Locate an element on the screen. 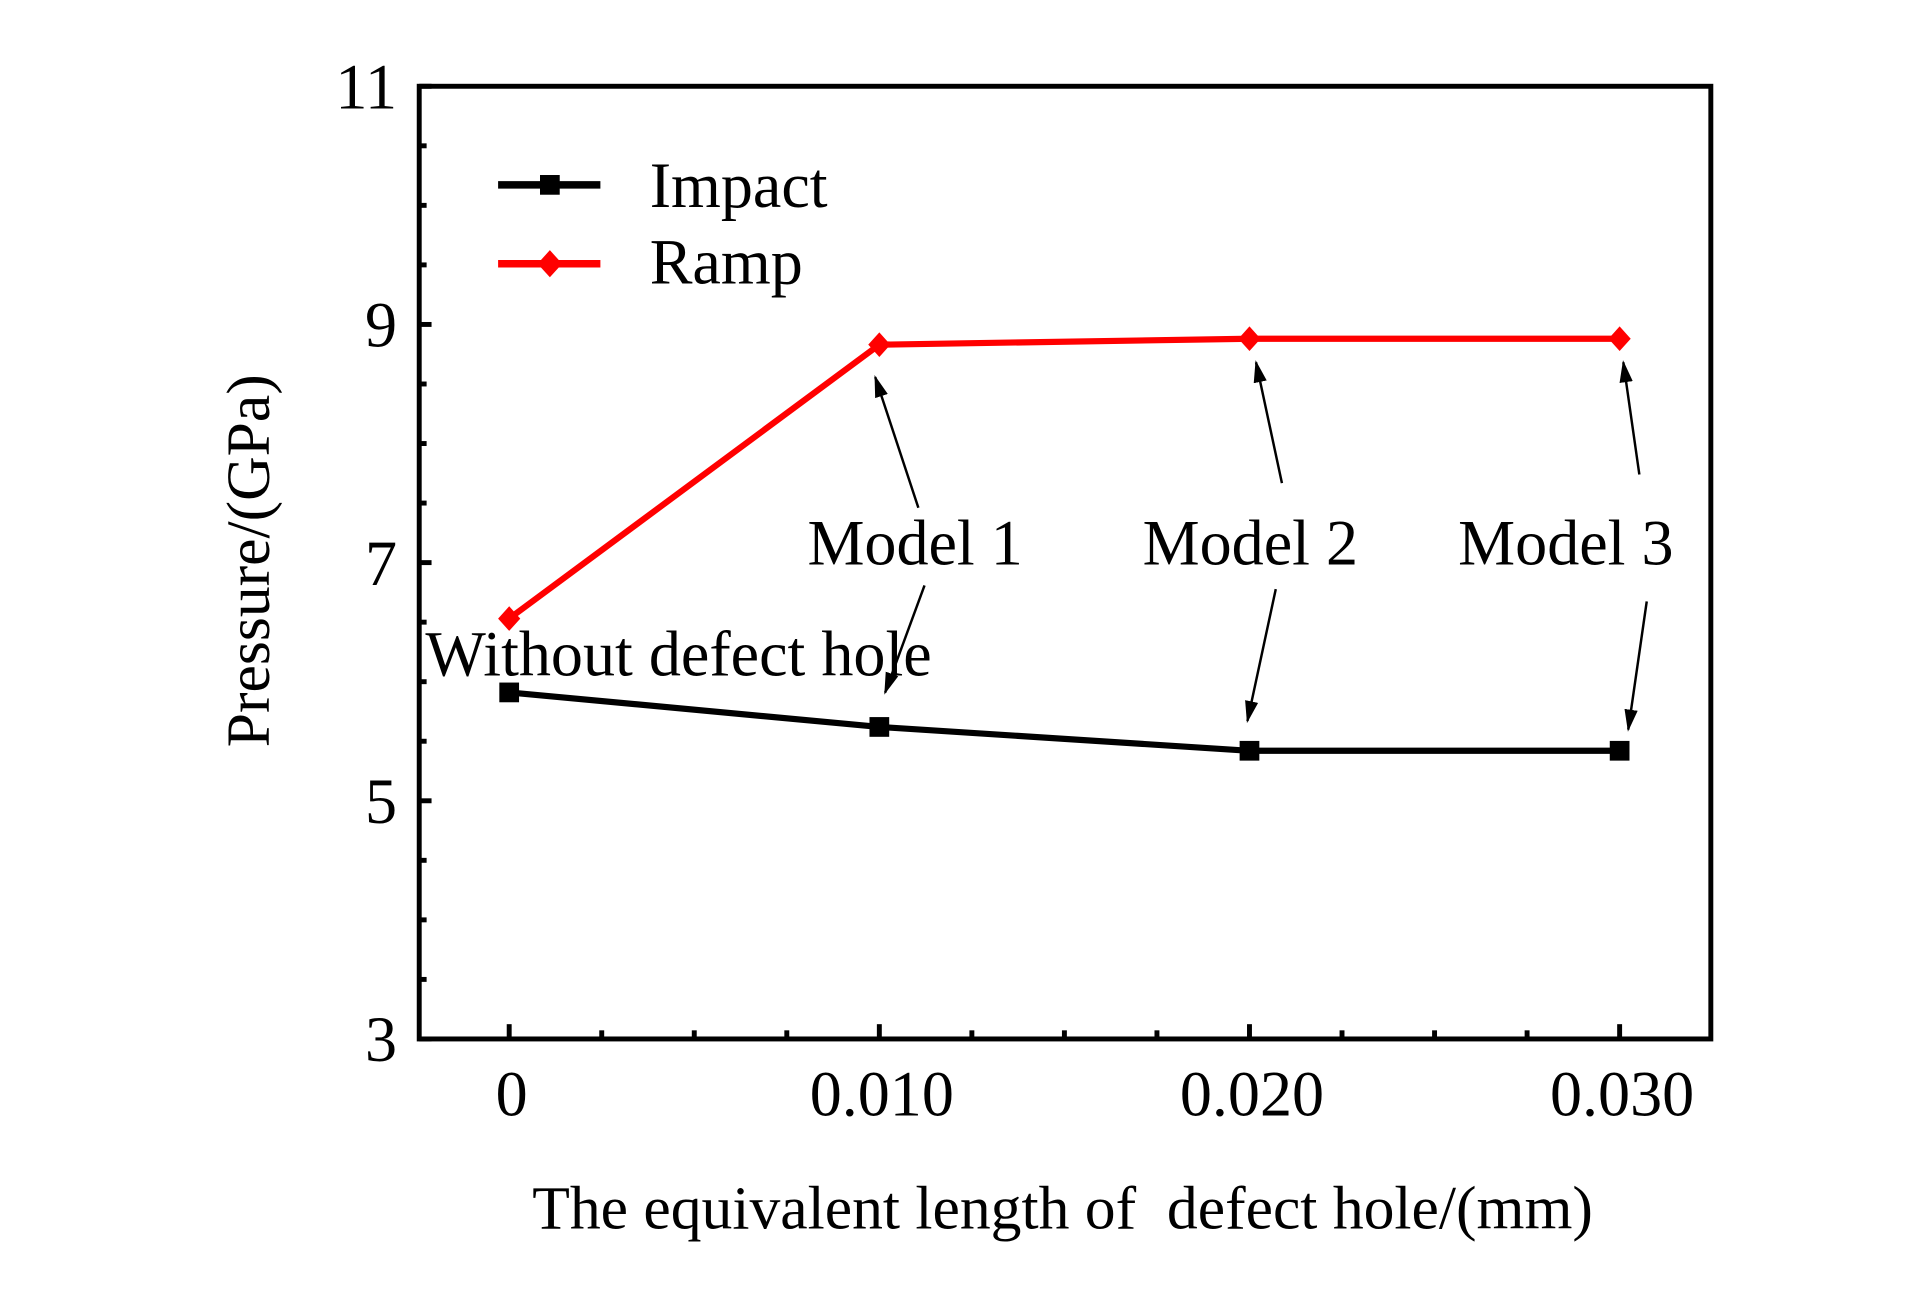 The width and height of the screenshot is (1923, 1299). y-axis-label: Pressure/(GPa) is located at coordinates (249, 560).